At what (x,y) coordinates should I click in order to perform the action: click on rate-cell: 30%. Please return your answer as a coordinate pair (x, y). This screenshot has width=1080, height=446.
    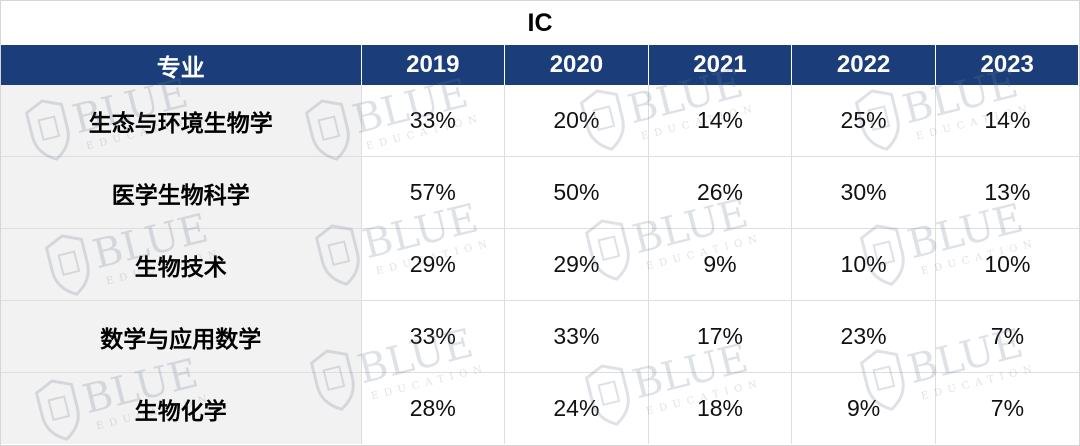
    Looking at the image, I should click on (863, 192).